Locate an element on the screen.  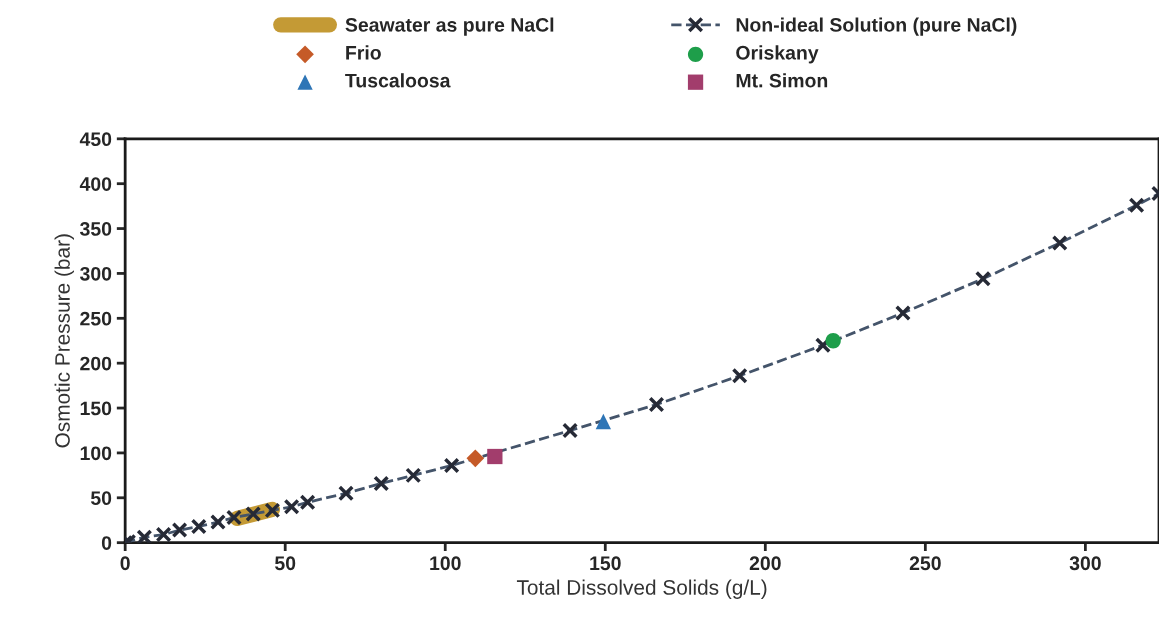
y-tick-label: 100 is located at coordinates (96, 453).